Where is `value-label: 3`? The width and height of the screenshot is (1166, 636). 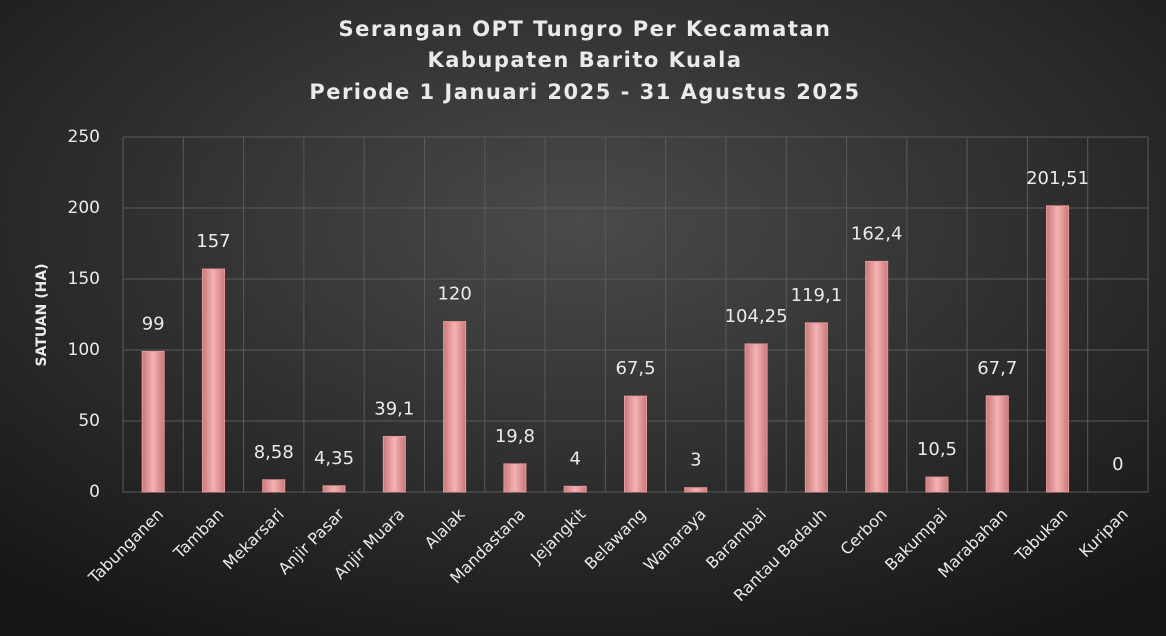 value-label: 3 is located at coordinates (695, 460).